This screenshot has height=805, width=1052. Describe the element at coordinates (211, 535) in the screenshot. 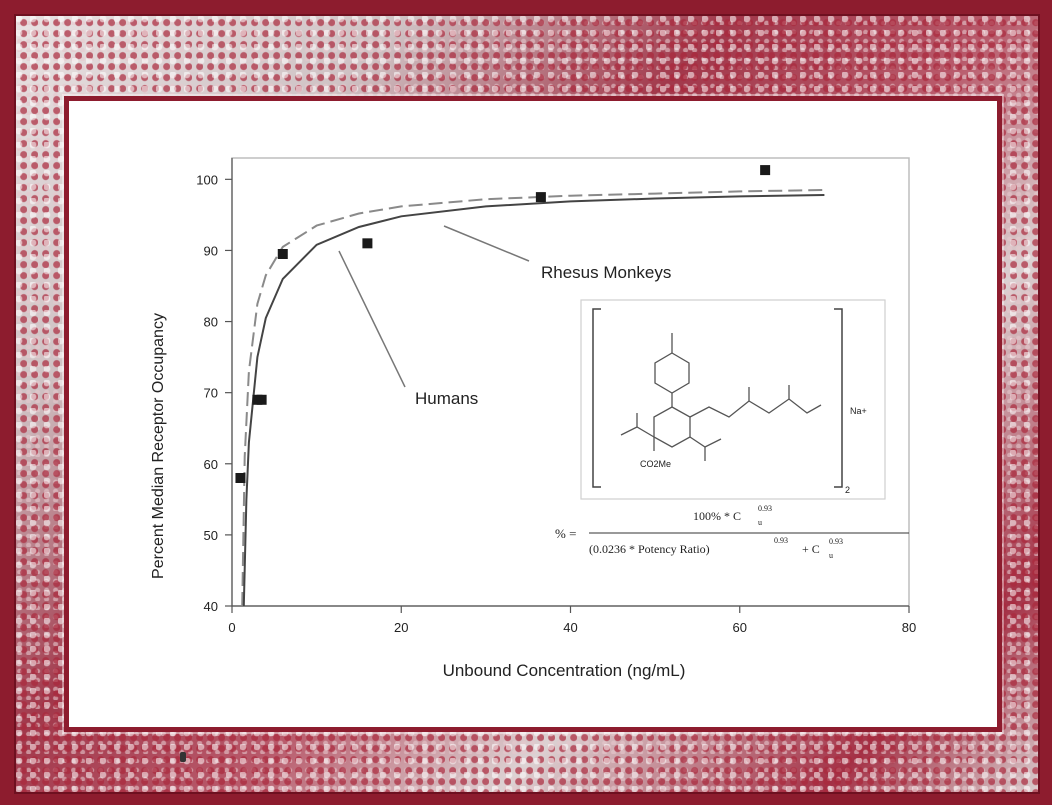

I see `y-tick-label: 50` at that location.